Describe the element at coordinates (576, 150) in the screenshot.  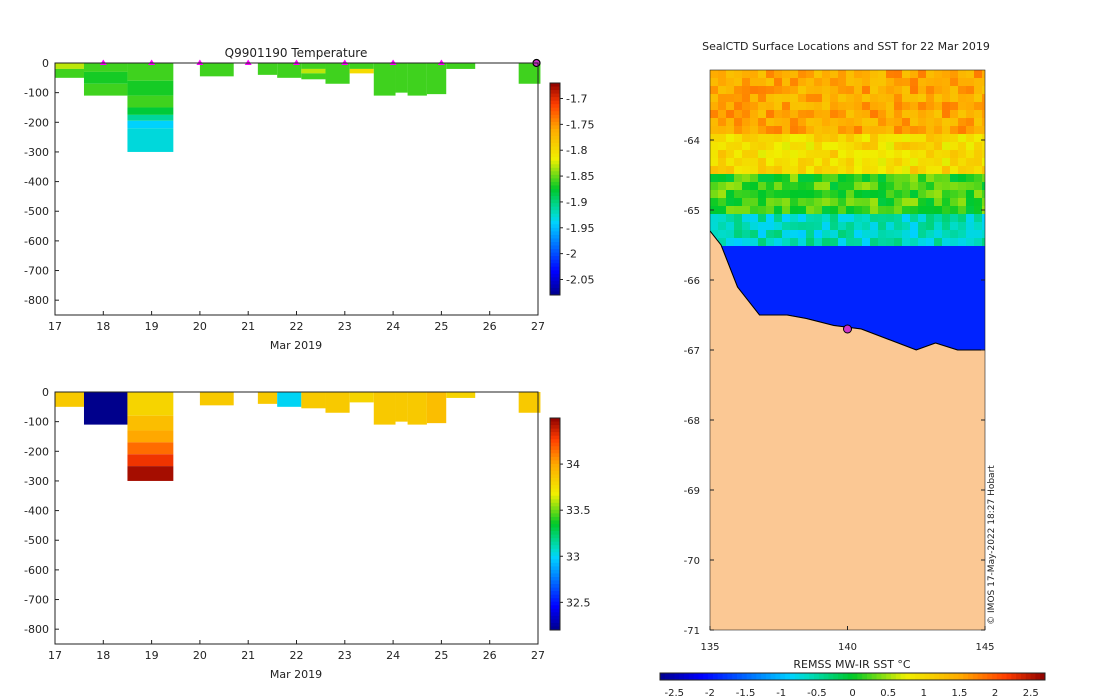
I see `colorbar-tick-label: -1.8` at that location.